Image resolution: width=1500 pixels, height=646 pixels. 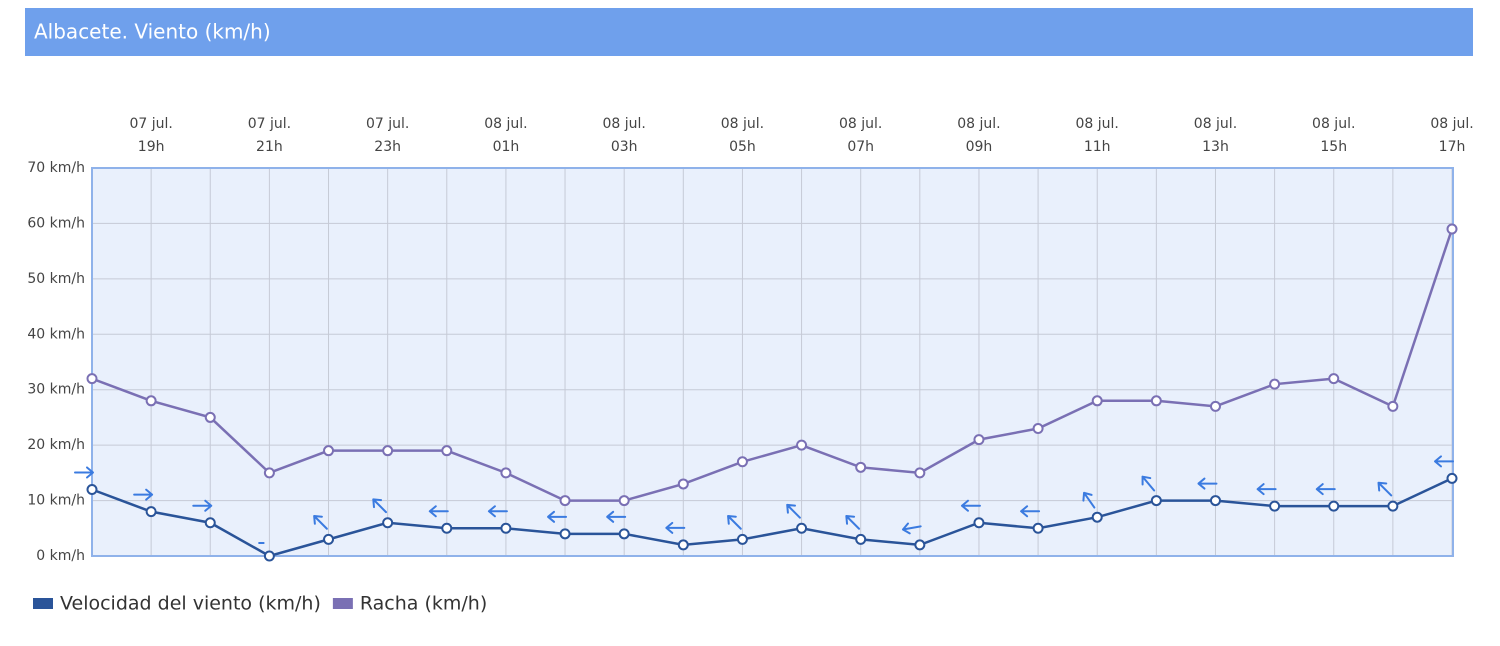 What do you see at coordinates (190, 604) in the screenshot?
I see `legend-label: Velocidad del viento (km/h)` at bounding box center [190, 604].